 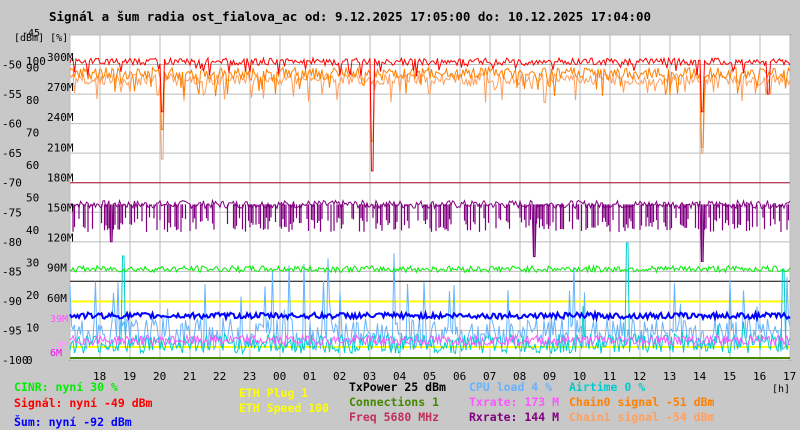 What do you see at coordinates (83, 403) in the screenshot?
I see `legend-signal: Signál: nyní -49 dBm` at bounding box center [83, 403].